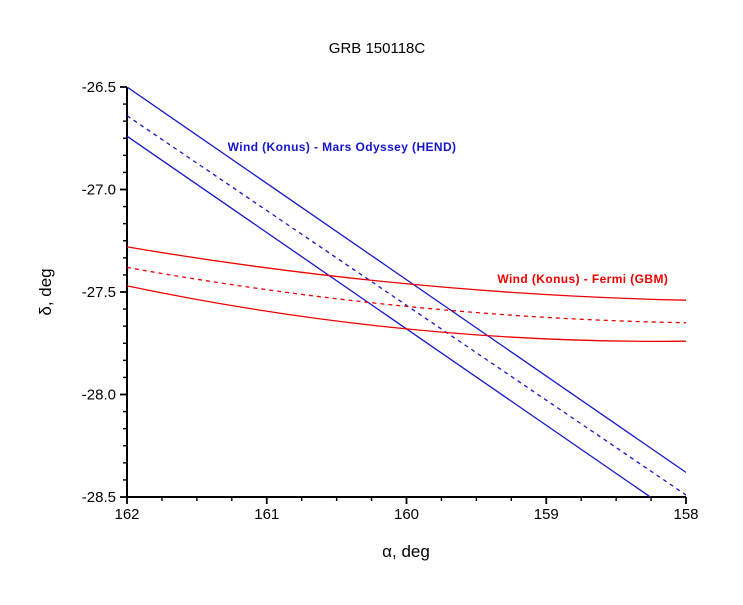  I want to click on x-tick-label: 159, so click(546, 514).